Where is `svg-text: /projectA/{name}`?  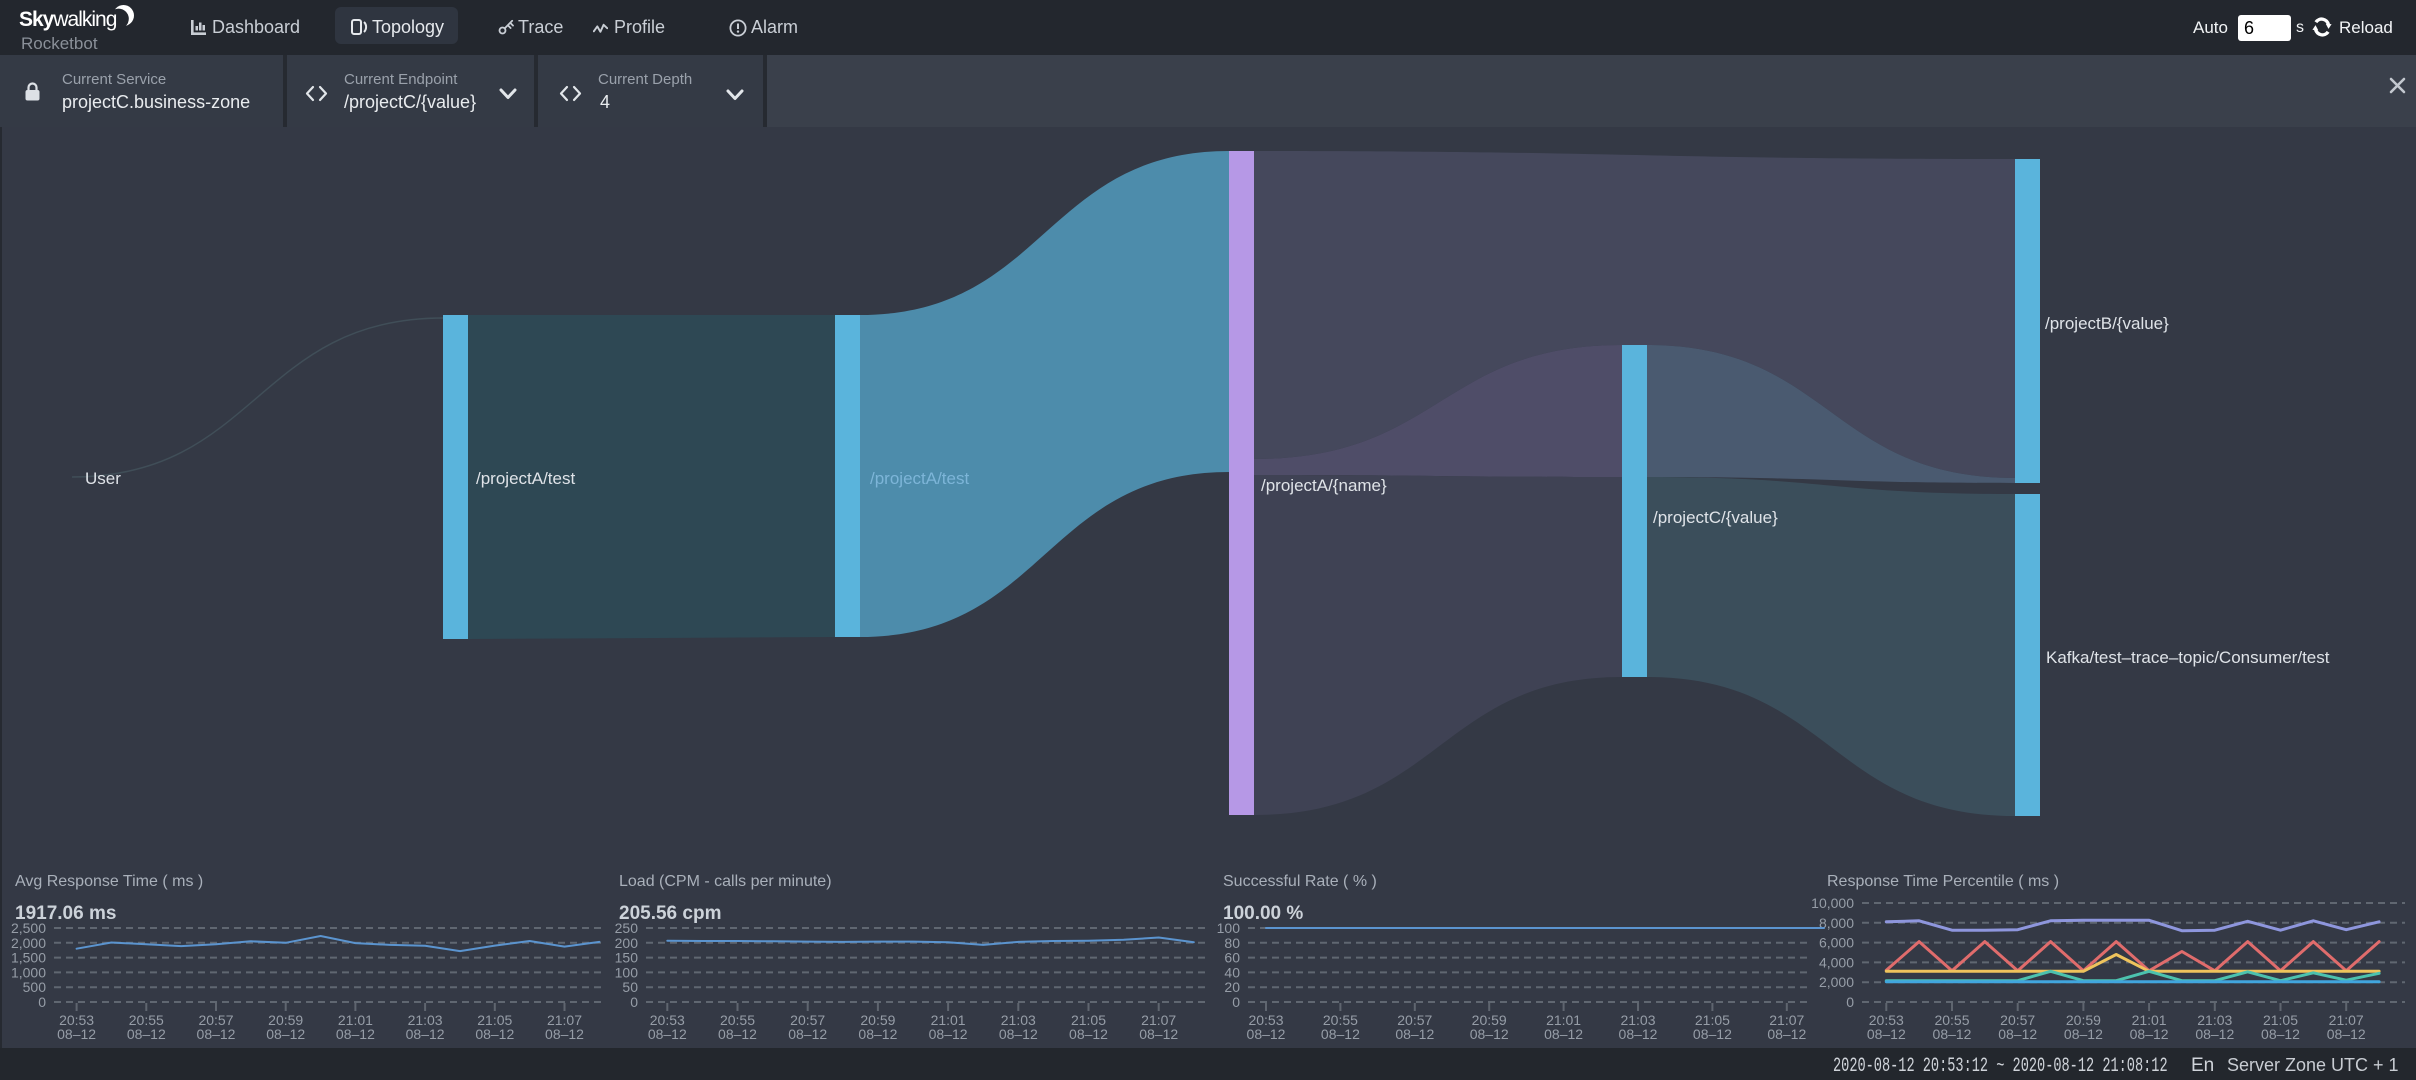 svg-text: /projectA/{name} is located at coordinates (1324, 485).